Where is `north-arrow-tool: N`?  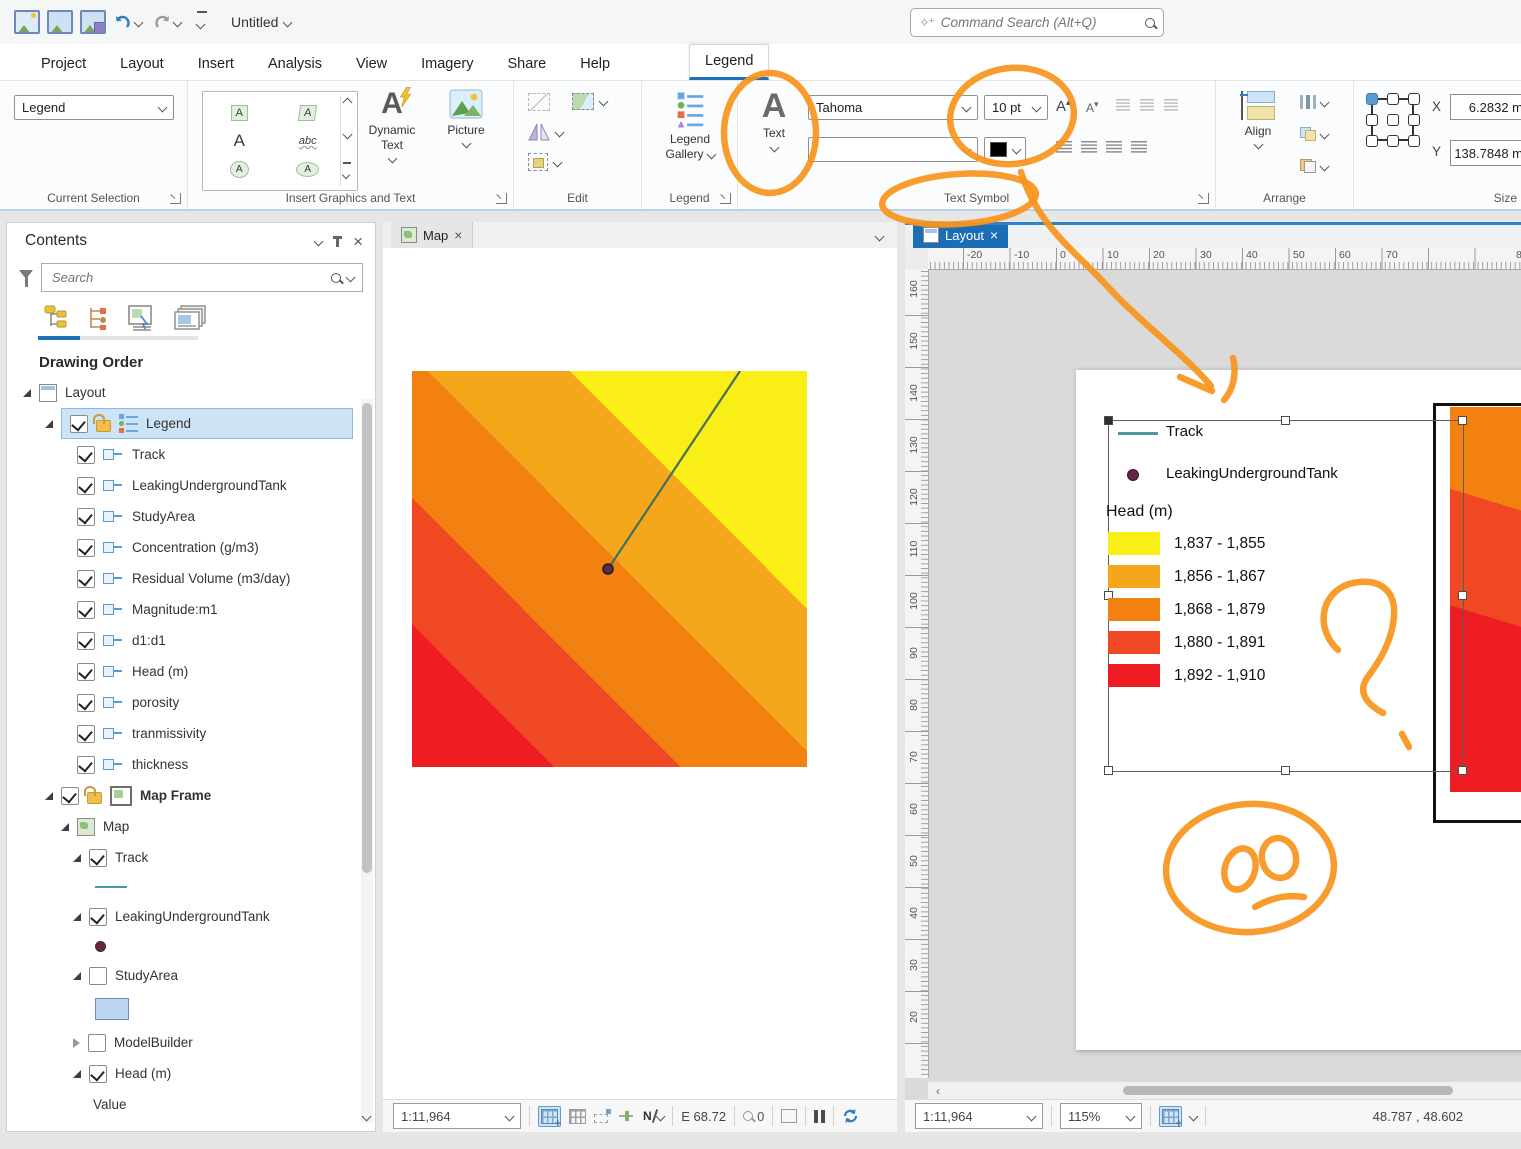
north-arrow-tool: N is located at coordinates (654, 1116).